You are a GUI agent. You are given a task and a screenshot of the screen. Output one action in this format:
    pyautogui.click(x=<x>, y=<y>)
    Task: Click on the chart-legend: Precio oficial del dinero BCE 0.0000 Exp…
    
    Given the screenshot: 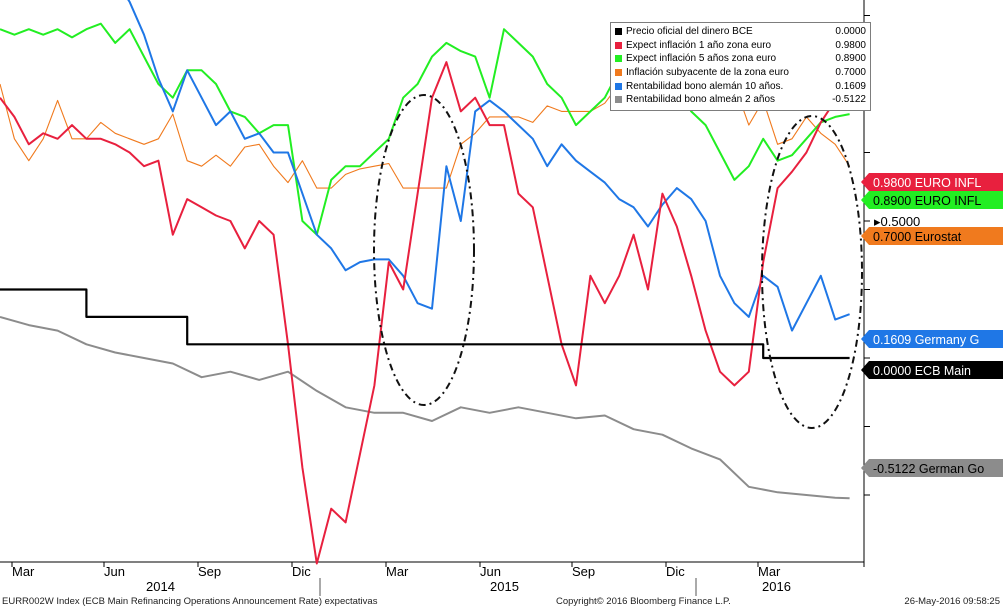 What is the action you would take?
    pyautogui.click(x=740, y=66)
    